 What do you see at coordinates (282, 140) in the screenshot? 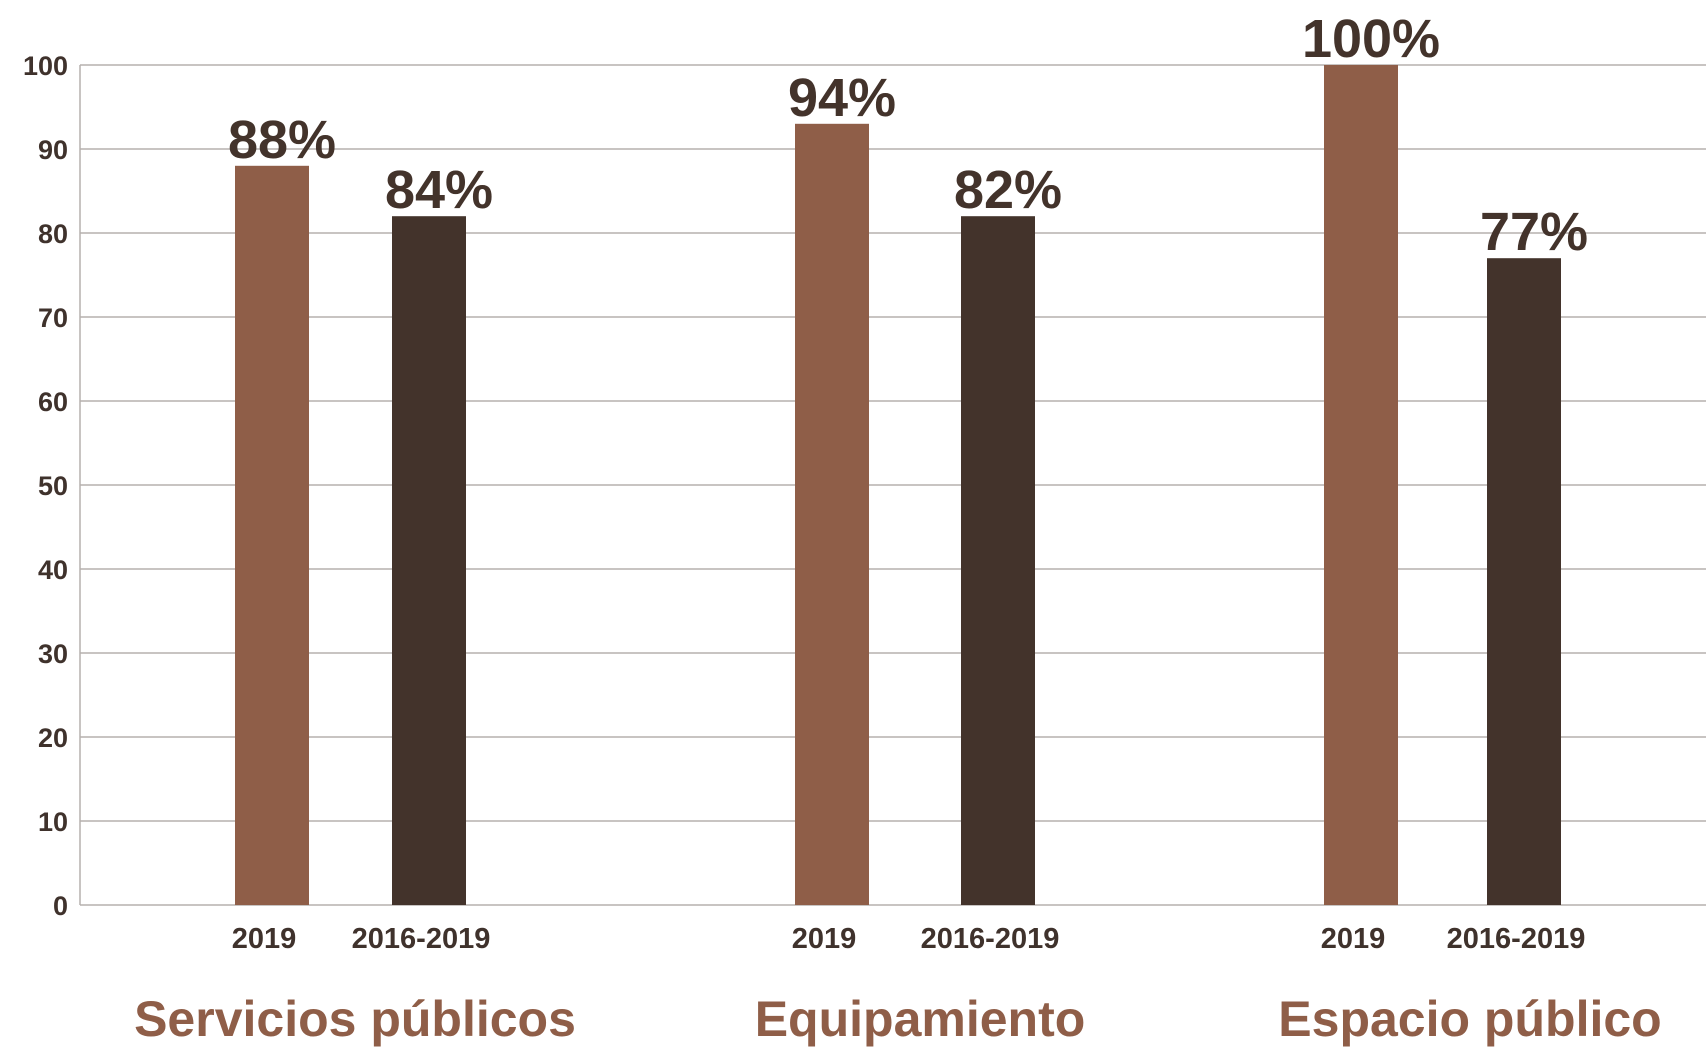
I see `value-label: 88%` at bounding box center [282, 140].